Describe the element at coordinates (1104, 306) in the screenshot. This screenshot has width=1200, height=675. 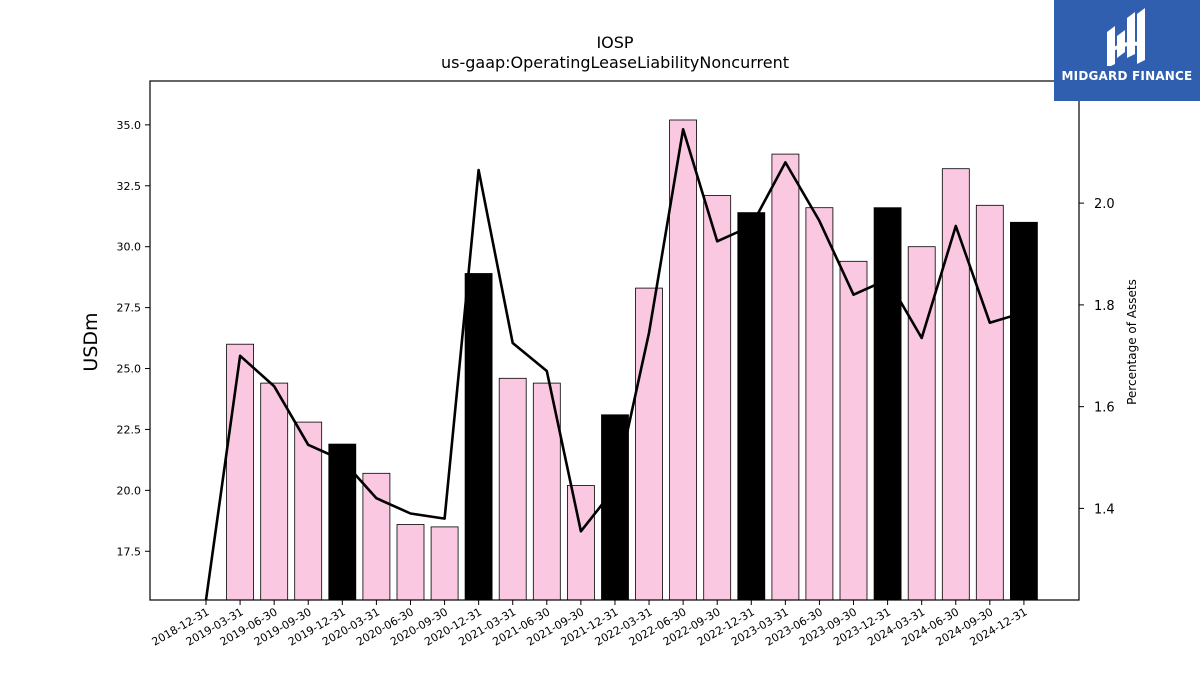
I see `y2-tick-label: 1.8` at that location.